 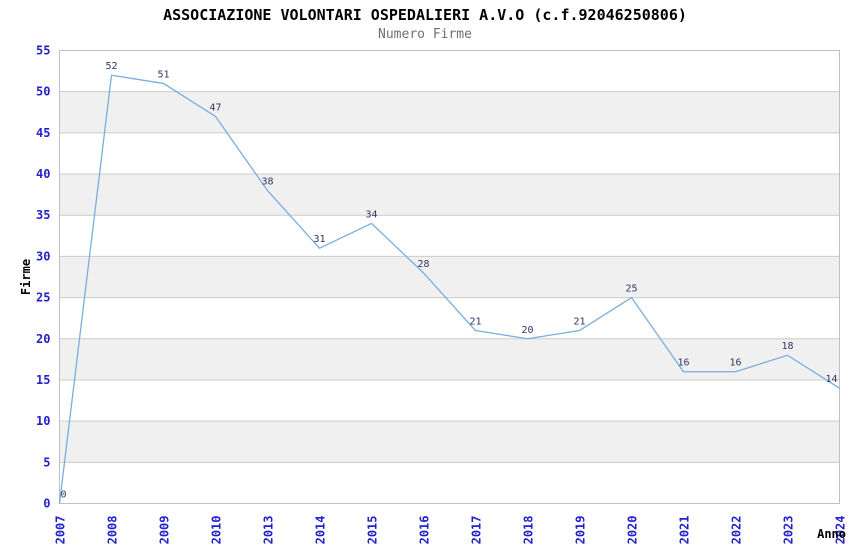 What do you see at coordinates (789, 530) in the screenshot?
I see `x-tick-label: 2023` at bounding box center [789, 530].